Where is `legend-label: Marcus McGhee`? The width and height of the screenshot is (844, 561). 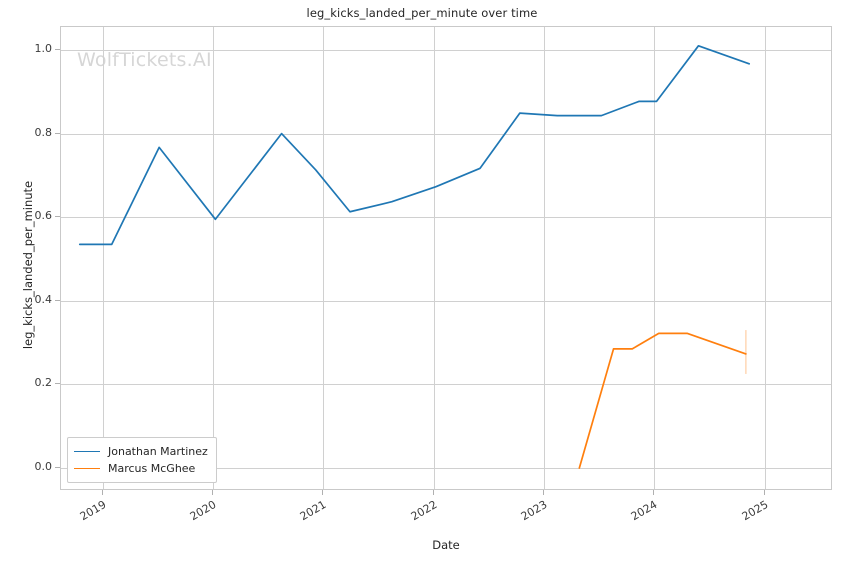 legend-label: Marcus McGhee is located at coordinates (152, 468).